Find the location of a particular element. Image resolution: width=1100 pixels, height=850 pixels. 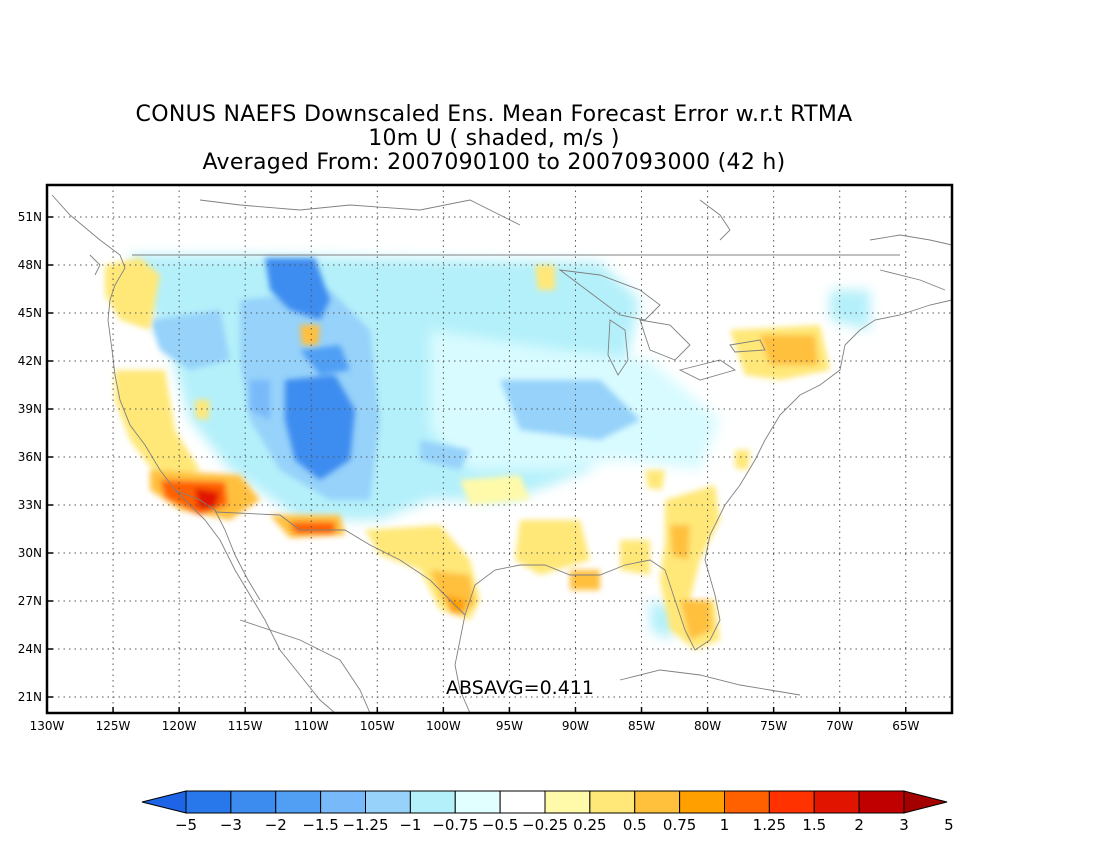

lon-tick-label: 130W is located at coordinates (47, 726).